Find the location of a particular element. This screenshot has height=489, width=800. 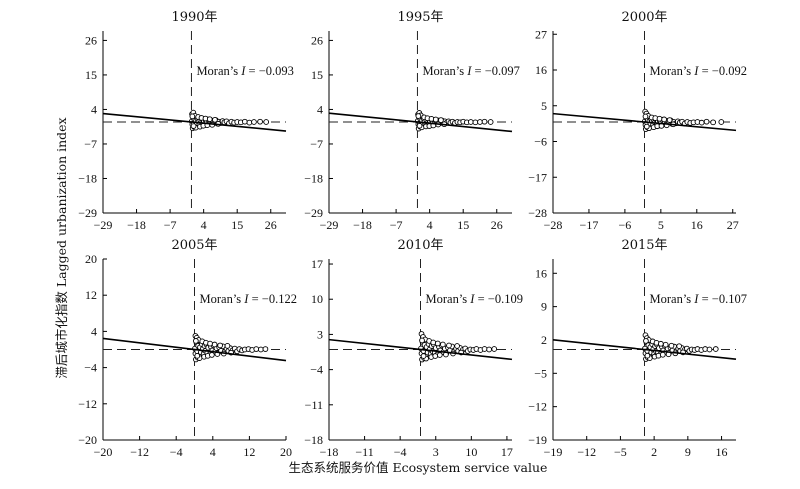

x-tick-label: 26 is located at coordinates (271, 225).